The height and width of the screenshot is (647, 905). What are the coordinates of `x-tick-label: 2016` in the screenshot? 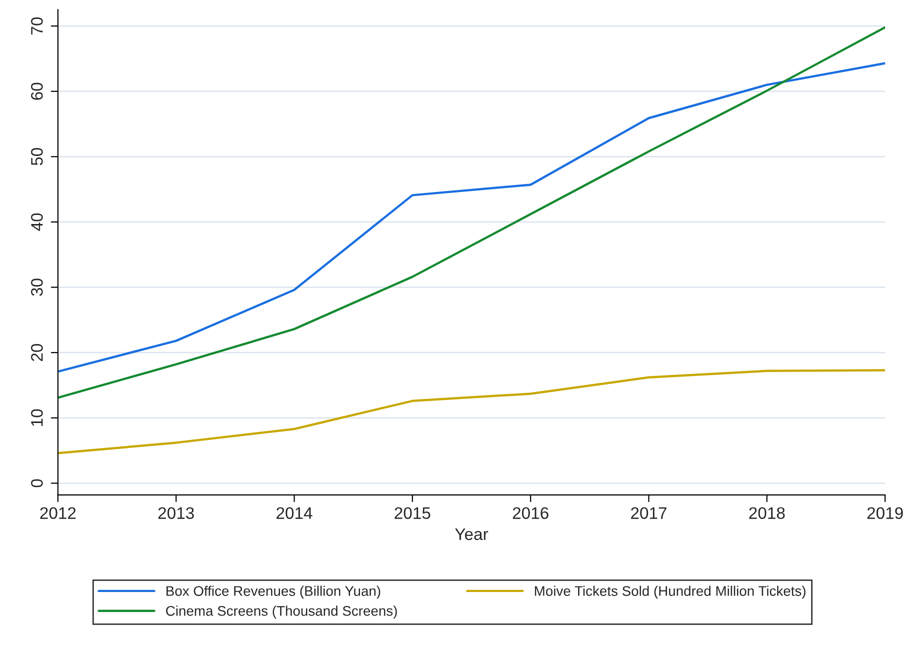 It's located at (530, 513).